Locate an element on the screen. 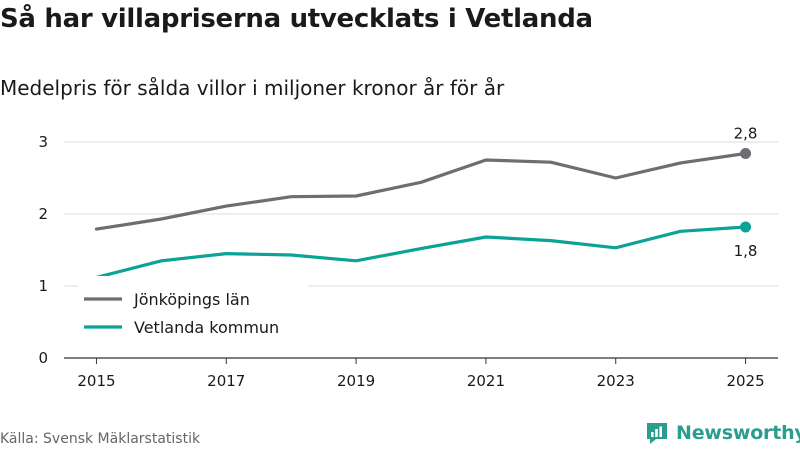  legend-label: Vetlanda kommun is located at coordinates (206, 327).